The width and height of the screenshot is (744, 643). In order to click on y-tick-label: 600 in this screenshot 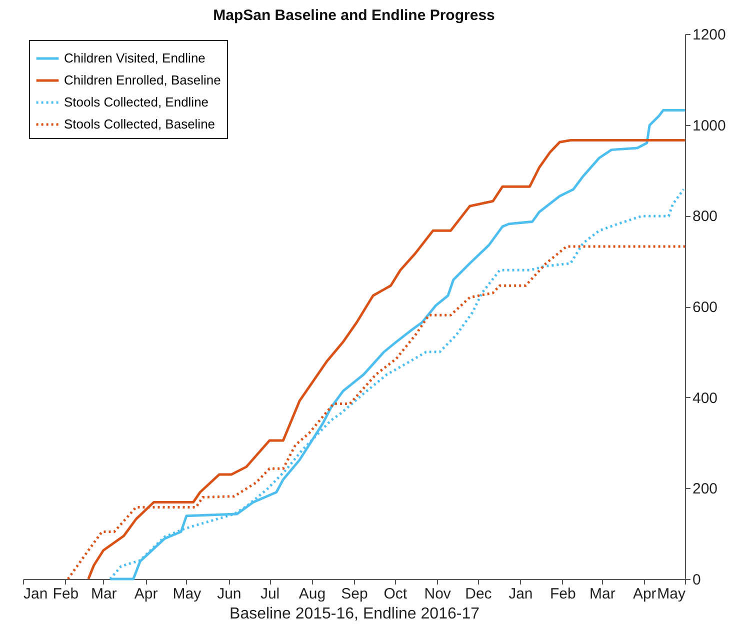, I will do `click(705, 307)`.